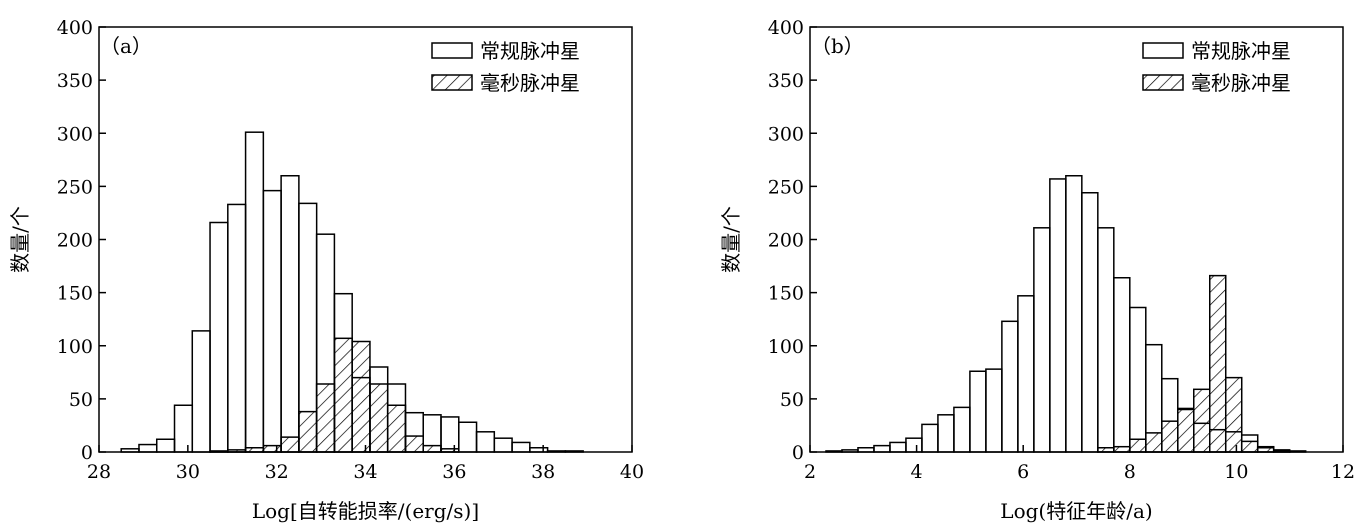  Describe the element at coordinates (1241, 51) in the screenshot. I see `legend-label-normal-b: 常规脉冲星` at that location.